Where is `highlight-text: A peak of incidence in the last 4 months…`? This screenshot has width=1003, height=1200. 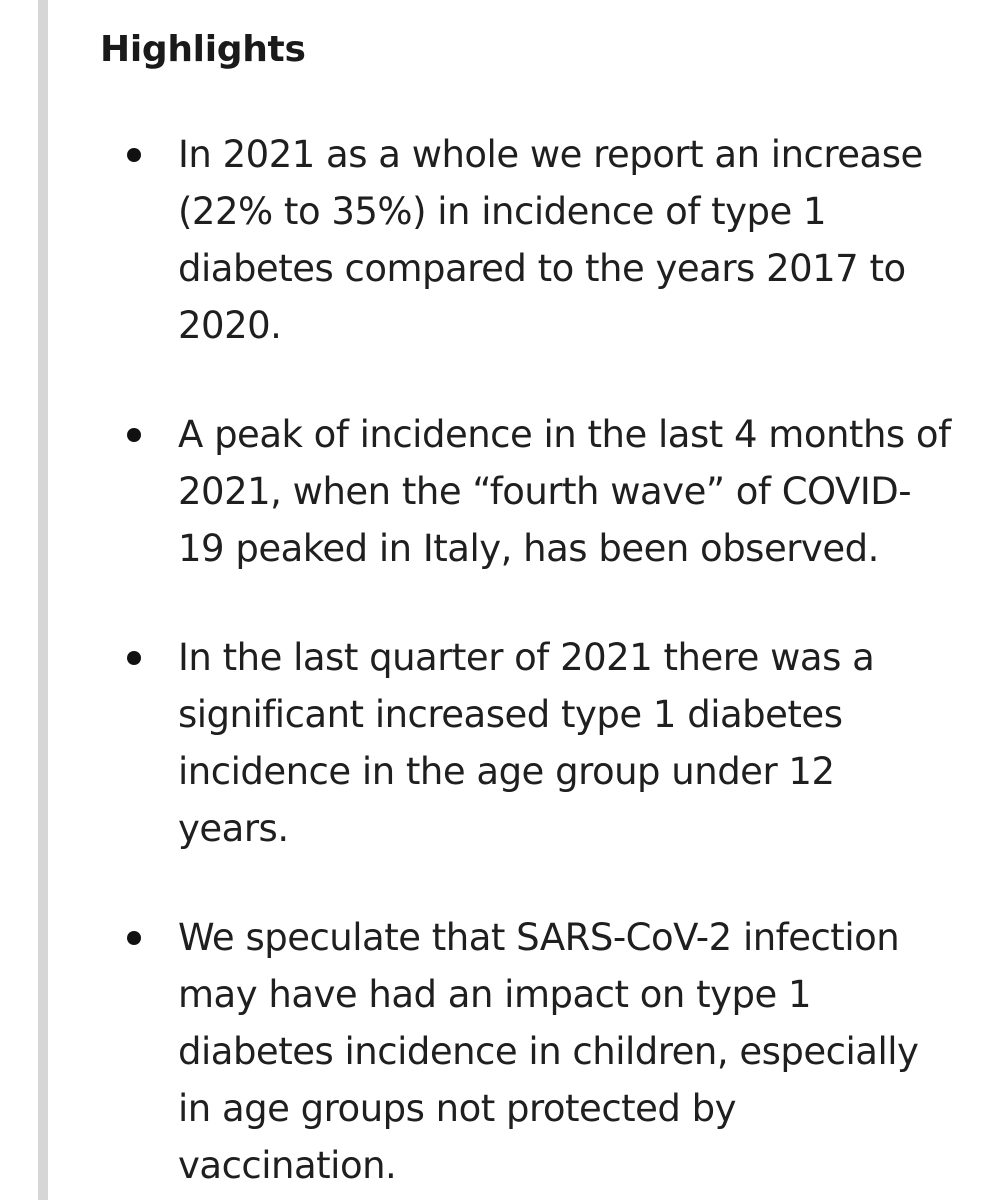 highlight-text: A peak of incidence in the last 4 months… is located at coordinates (564, 491).